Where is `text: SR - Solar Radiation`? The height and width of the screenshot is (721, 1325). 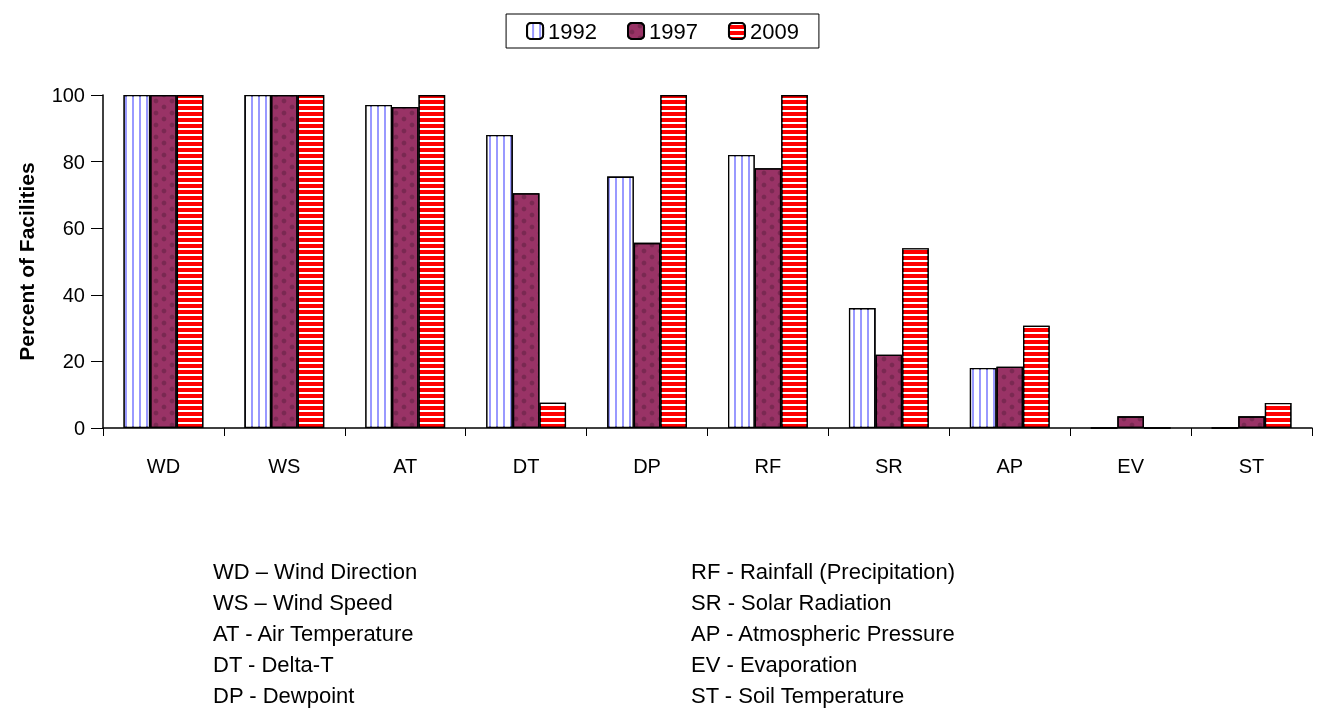
text: SR - Solar Radiation is located at coordinates (791, 602).